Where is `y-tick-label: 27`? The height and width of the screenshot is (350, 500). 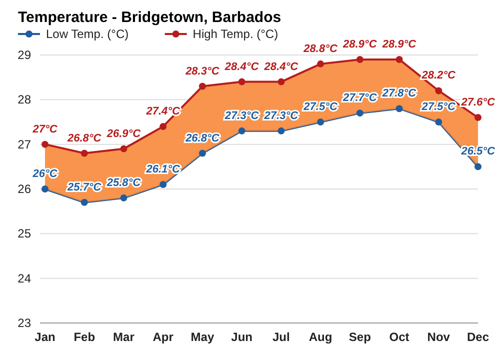 y-tick-label: 27 is located at coordinates (25, 144).